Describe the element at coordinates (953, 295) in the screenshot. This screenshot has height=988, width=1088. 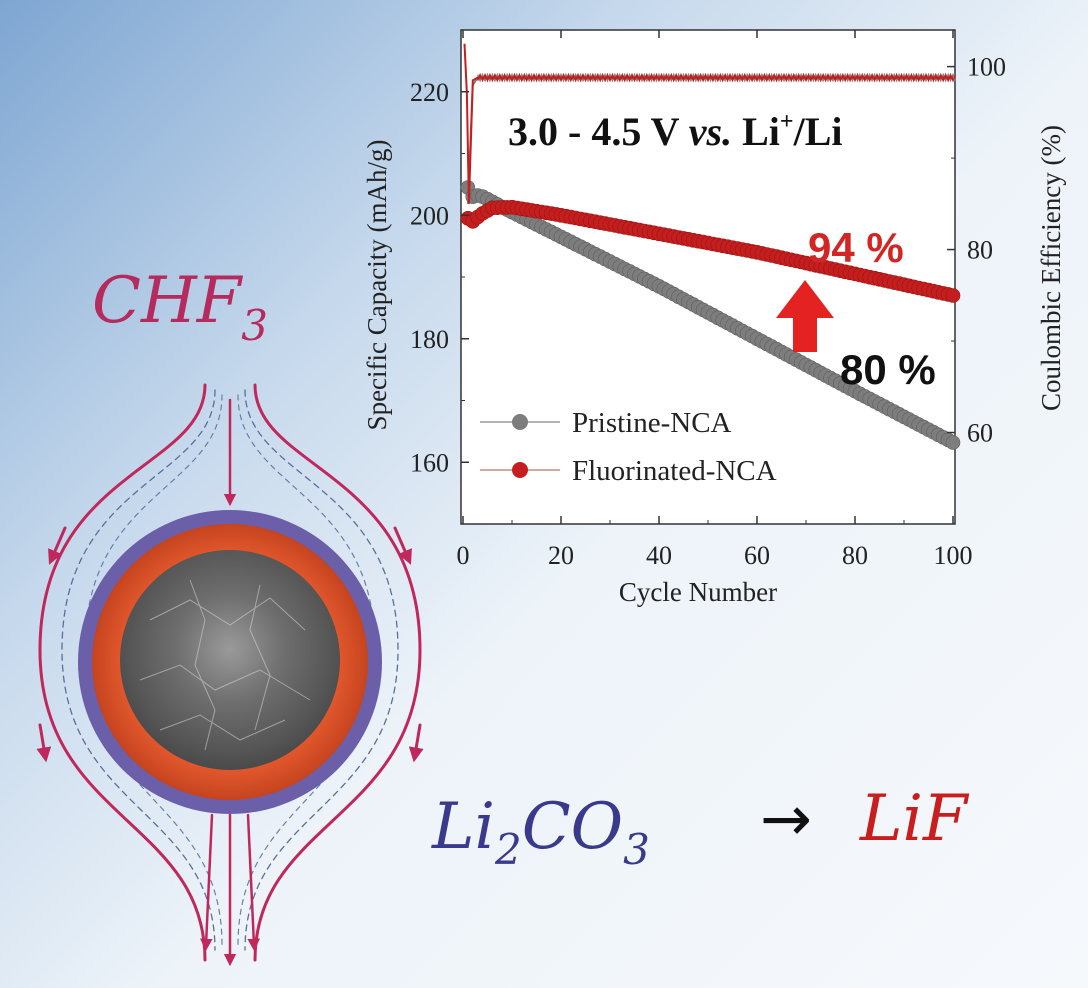
I see `capacity-point-fluorinated-nca` at that location.